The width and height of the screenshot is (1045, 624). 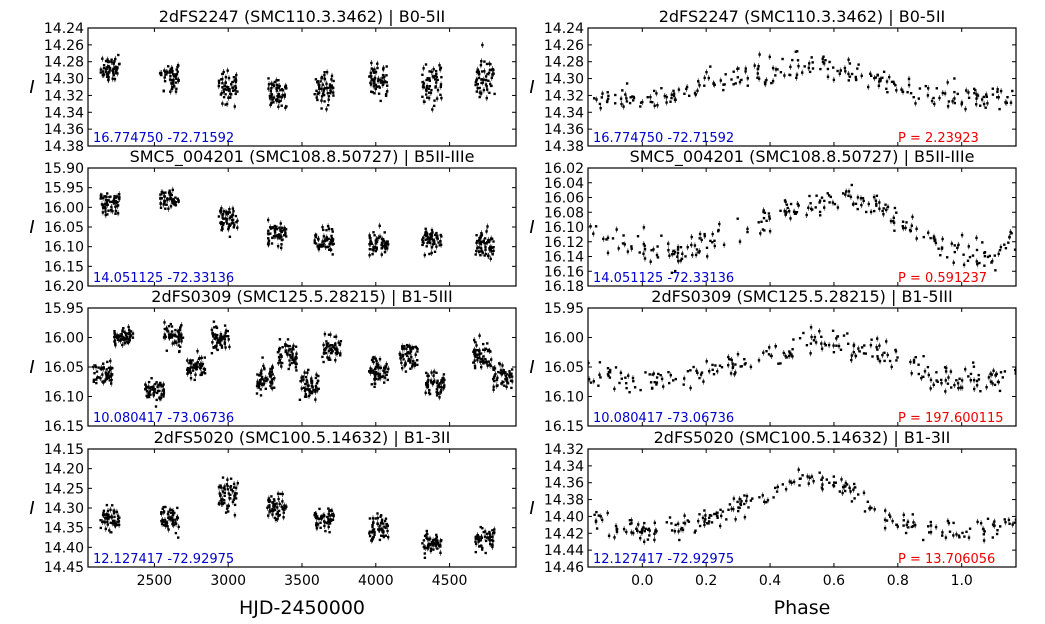 I want to click on y-tick-label: 16.15, so click(x=564, y=427).